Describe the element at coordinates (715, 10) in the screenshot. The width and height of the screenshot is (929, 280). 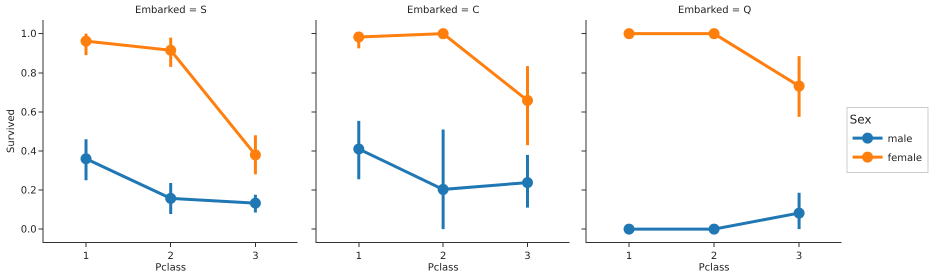
I see `chart-title: Embarked = Q` at that location.